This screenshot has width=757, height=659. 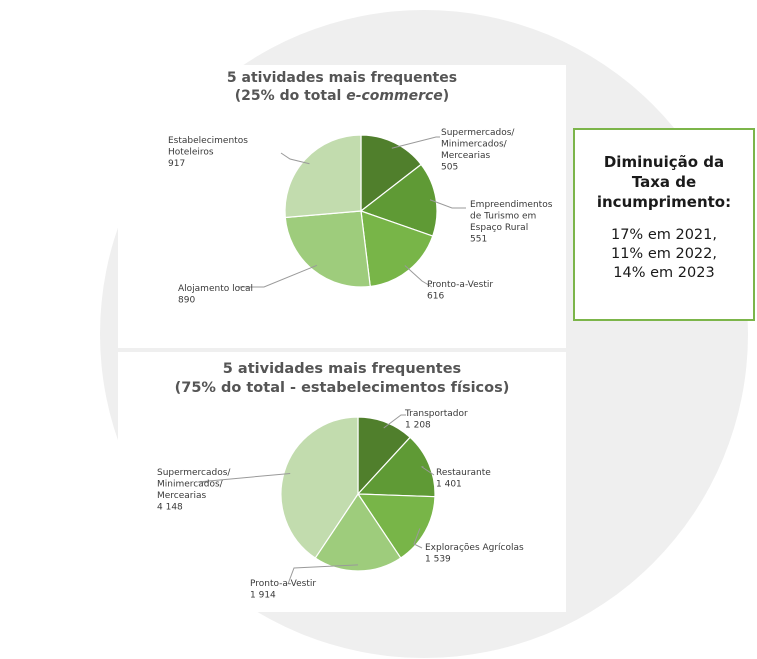 I want to click on pie-slice-restaurante, so click(x=396, y=467).